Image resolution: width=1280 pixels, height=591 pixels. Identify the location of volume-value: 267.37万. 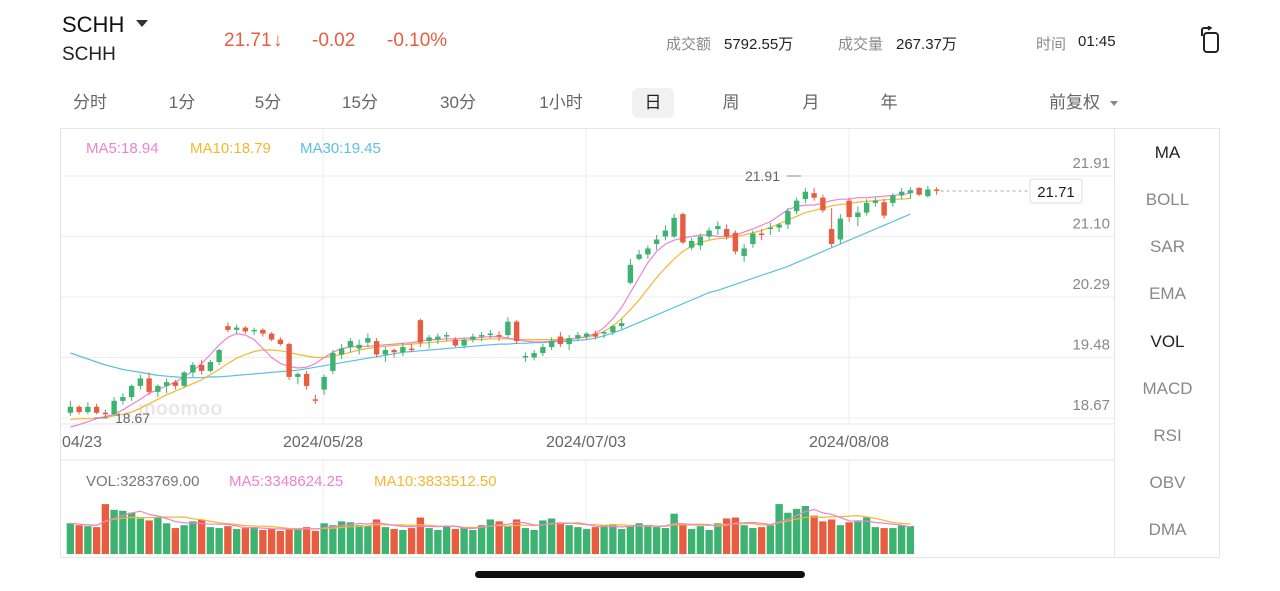
(926, 44).